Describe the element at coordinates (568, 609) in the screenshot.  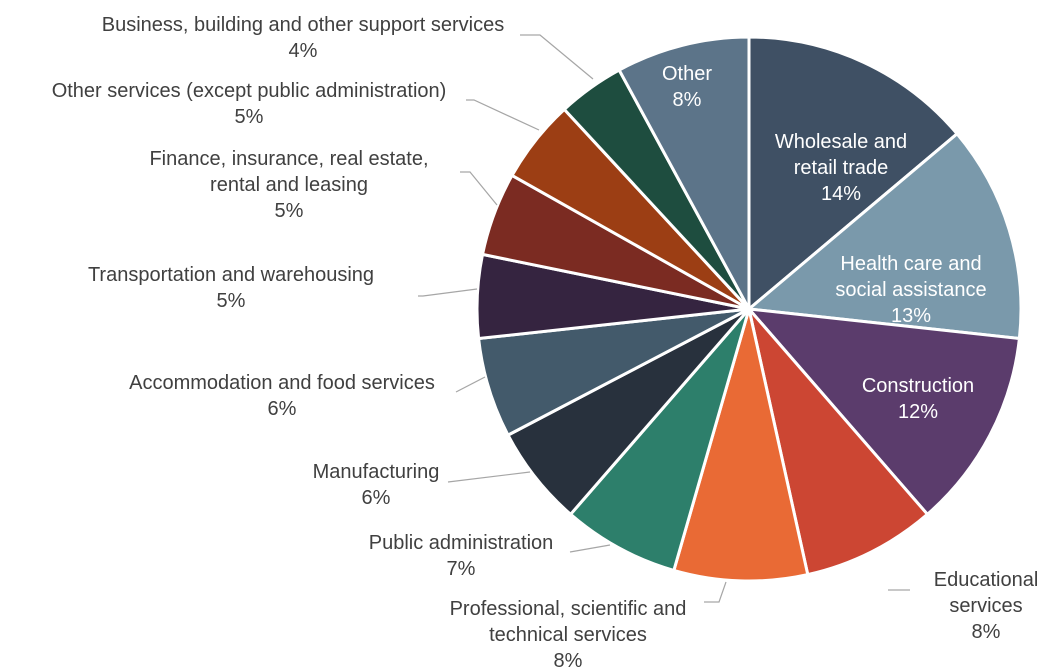
I see `slice-category-label: Professional, scientific and` at that location.